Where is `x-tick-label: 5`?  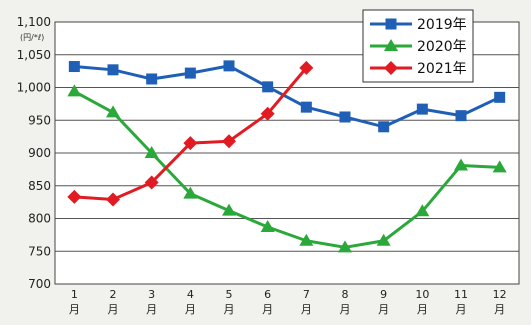
x-tick-label: 5 is located at coordinates (229, 294).